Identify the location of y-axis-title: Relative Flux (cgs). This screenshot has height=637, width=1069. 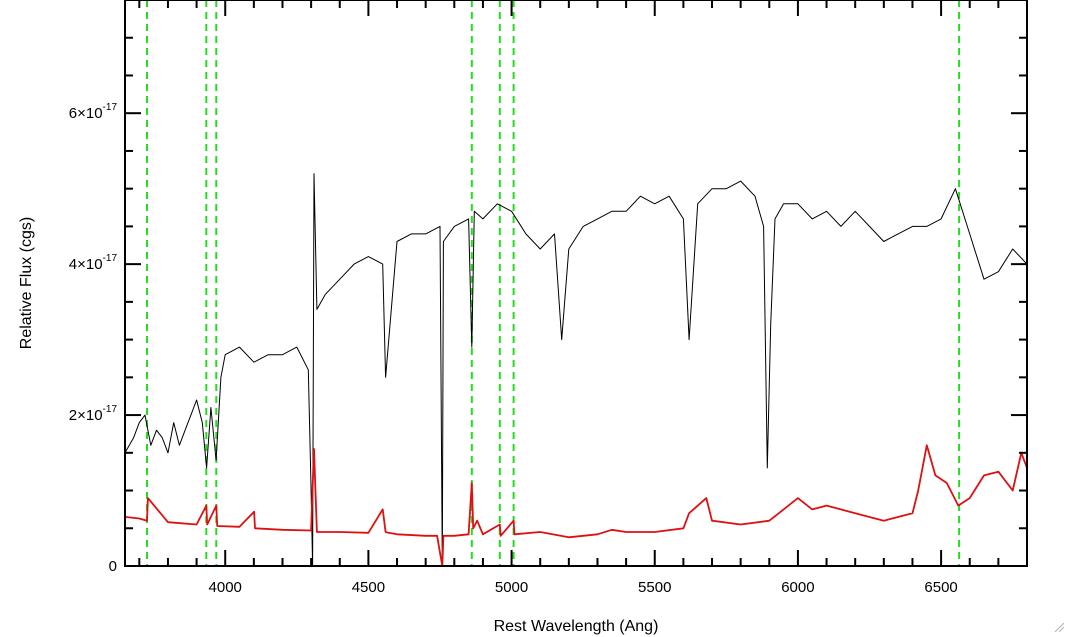
(26, 283).